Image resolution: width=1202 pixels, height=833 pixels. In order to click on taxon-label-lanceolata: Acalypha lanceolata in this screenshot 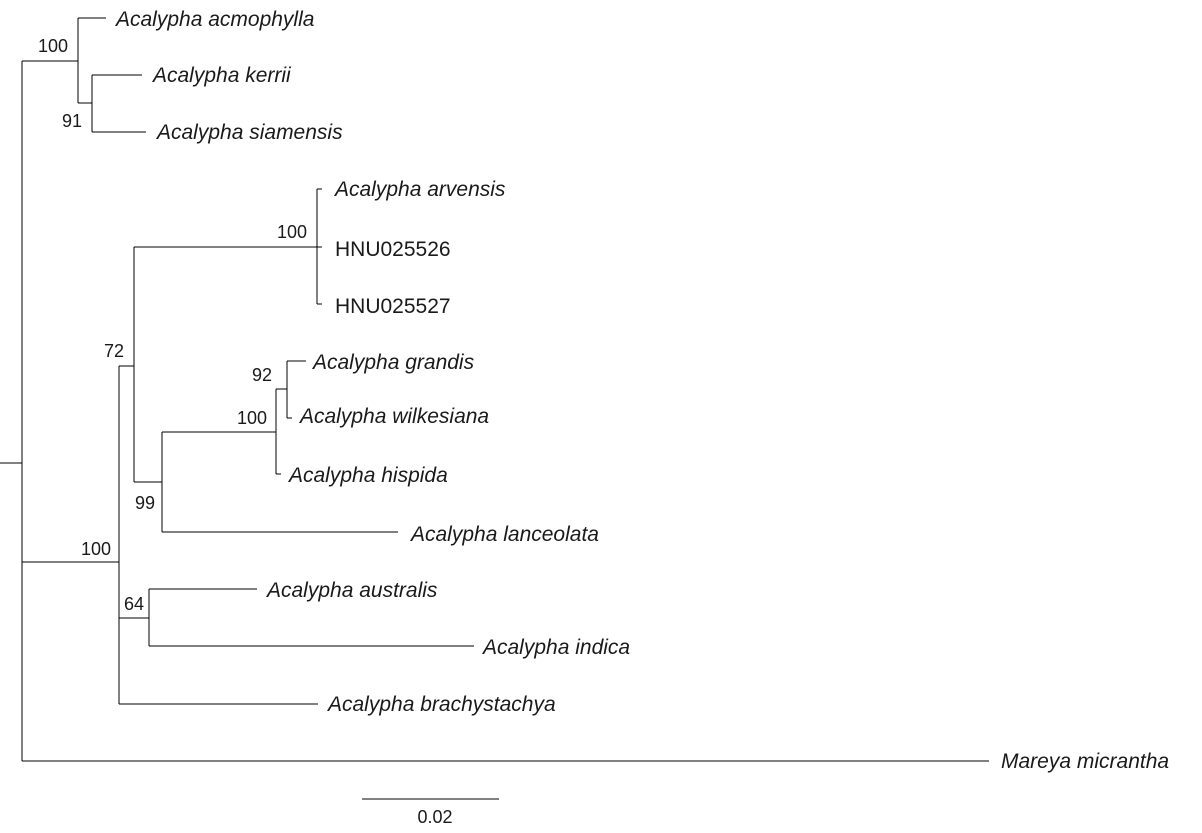, I will do `click(504, 534)`.